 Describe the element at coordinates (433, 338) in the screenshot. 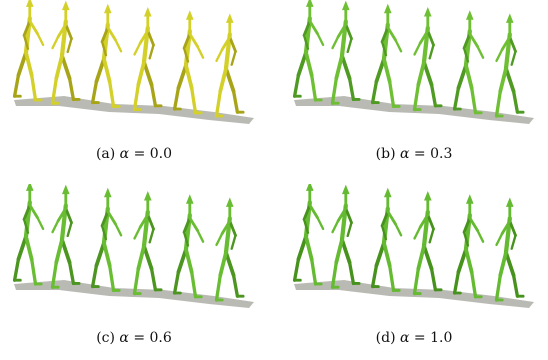

I see `caption-value: = 1.0` at that location.